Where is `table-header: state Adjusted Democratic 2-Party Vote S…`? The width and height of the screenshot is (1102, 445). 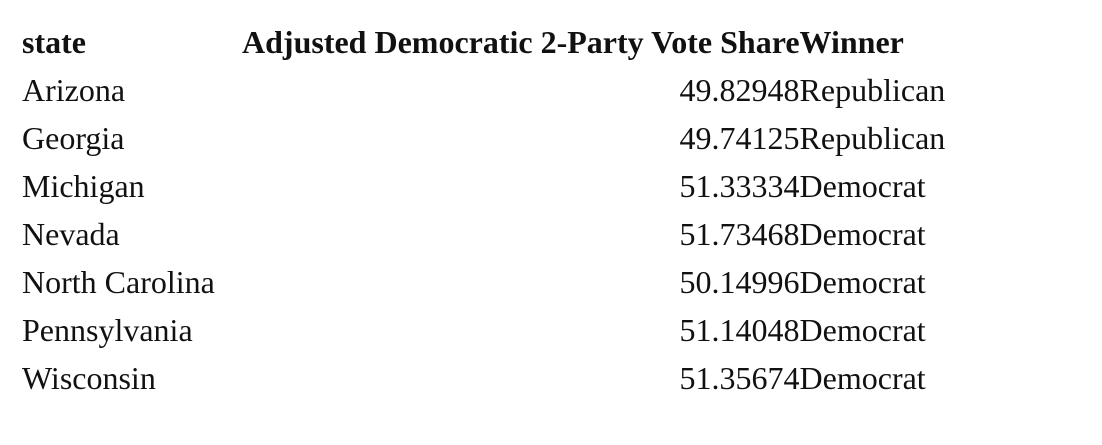 table-header: state Adjusted Democratic 2-Party Vote S… is located at coordinates (483, 42).